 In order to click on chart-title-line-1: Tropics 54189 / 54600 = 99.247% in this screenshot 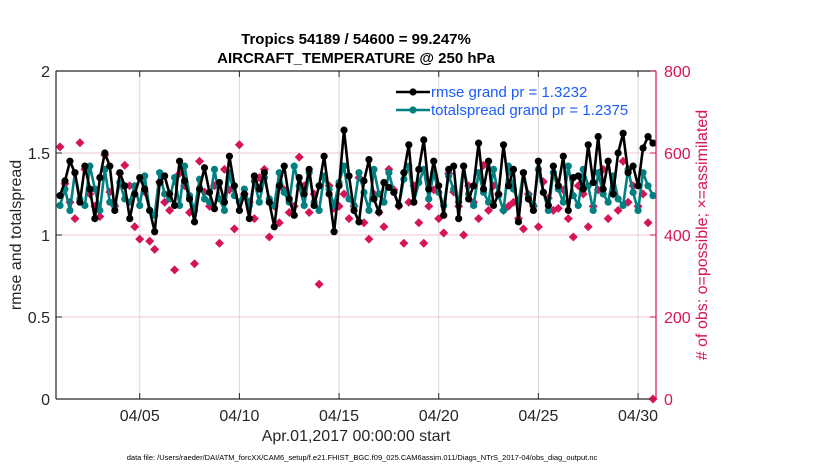, I will do `click(356, 39)`.